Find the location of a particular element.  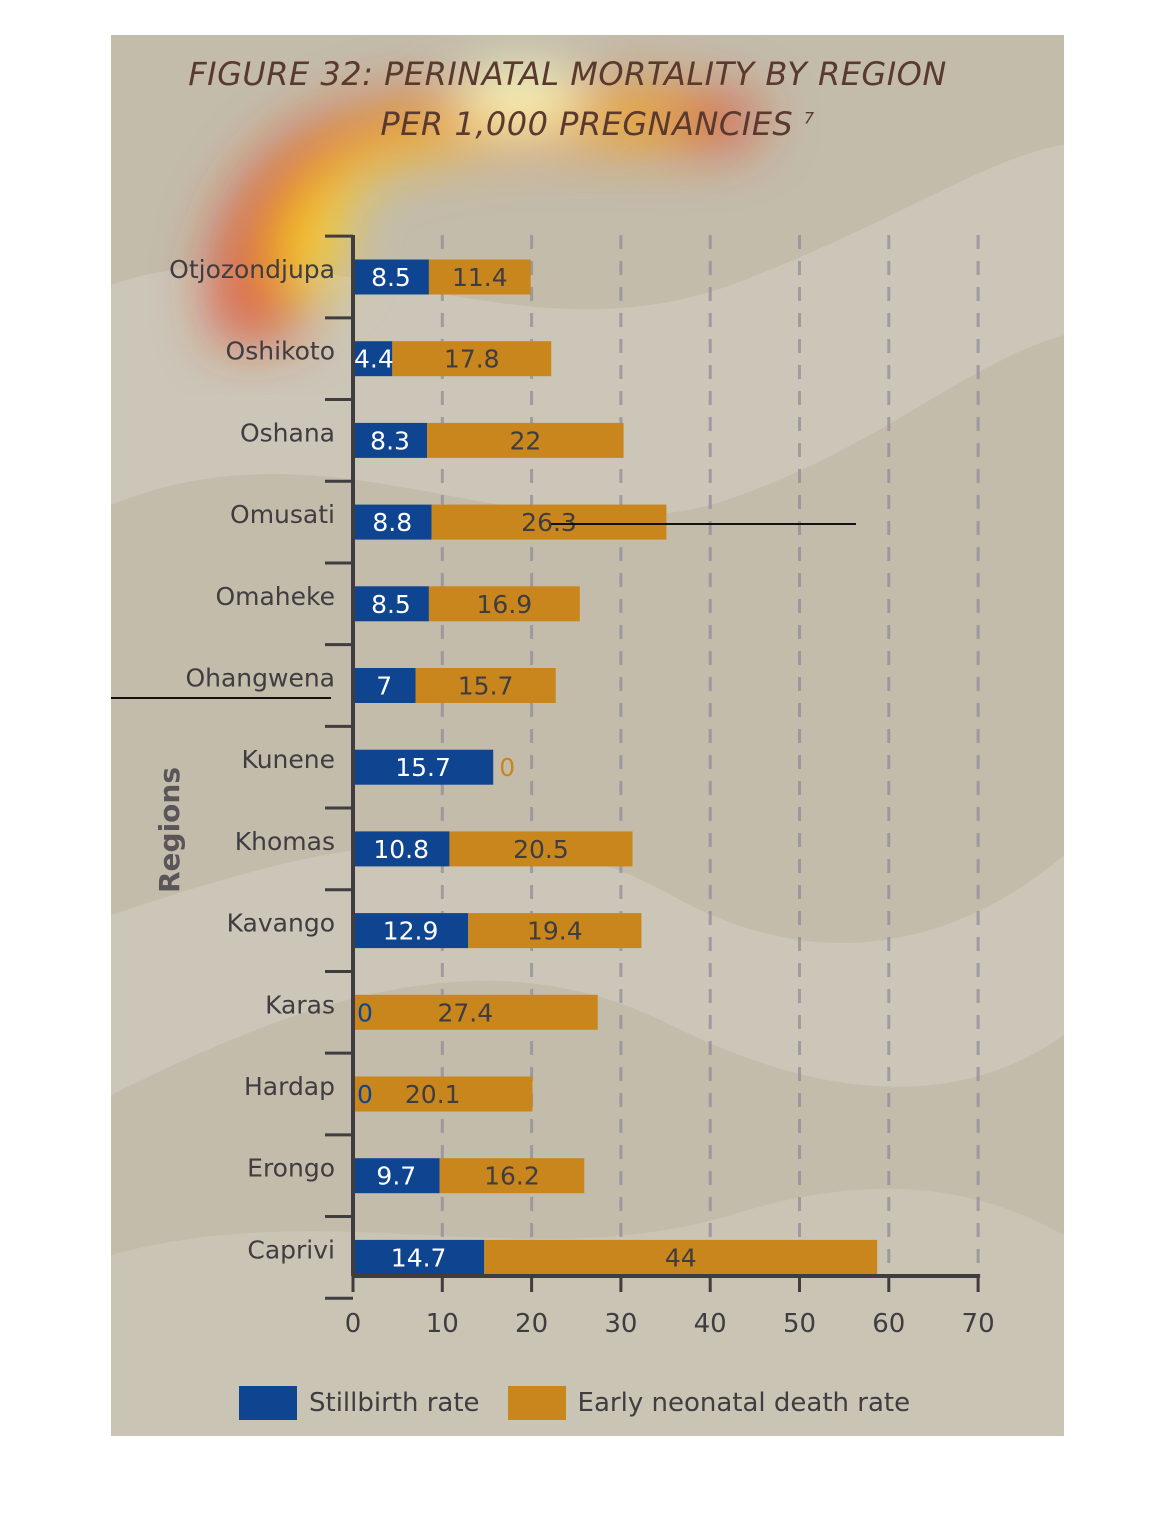

category-label-ohangwena: Ohangwena is located at coordinates (260, 678).